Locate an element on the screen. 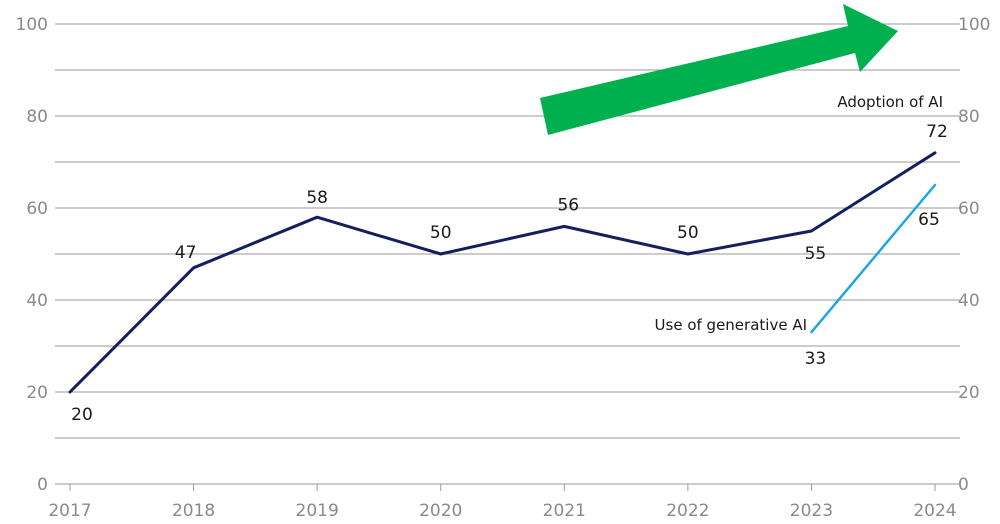 The width and height of the screenshot is (1000, 524). y-tick-label-left: 80 is located at coordinates (37, 117).